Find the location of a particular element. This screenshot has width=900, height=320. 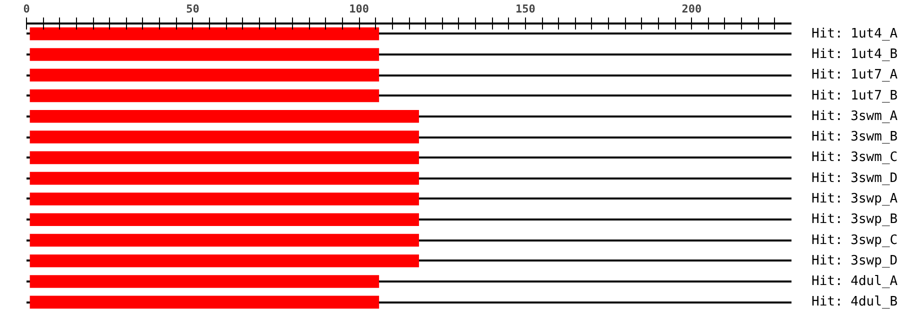

y-tick-label: Hit: 3swm_A is located at coordinates (855, 116).